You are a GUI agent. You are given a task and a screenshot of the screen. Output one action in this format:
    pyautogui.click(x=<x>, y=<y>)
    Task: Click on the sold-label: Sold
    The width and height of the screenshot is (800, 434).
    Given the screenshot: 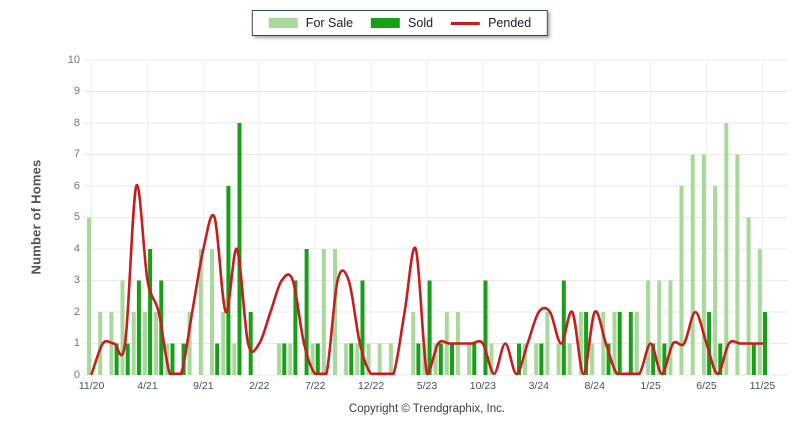 What is the action you would take?
    pyautogui.click(x=421, y=23)
    